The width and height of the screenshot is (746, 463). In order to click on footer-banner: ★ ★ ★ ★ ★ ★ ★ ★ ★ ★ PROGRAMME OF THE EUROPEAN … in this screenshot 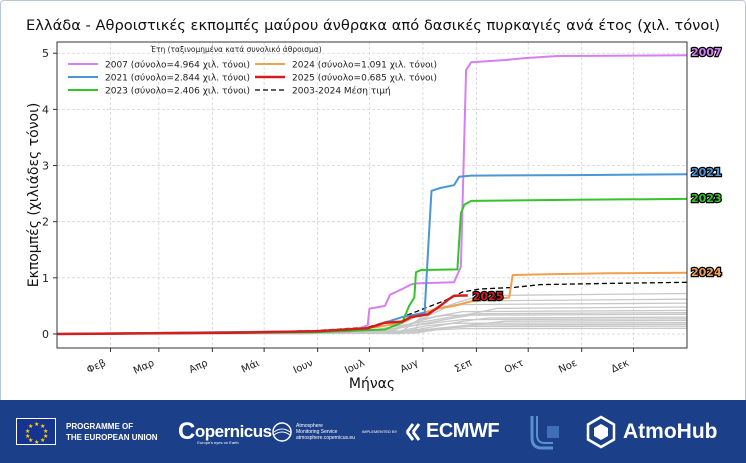, I will do `click(373, 431)`.